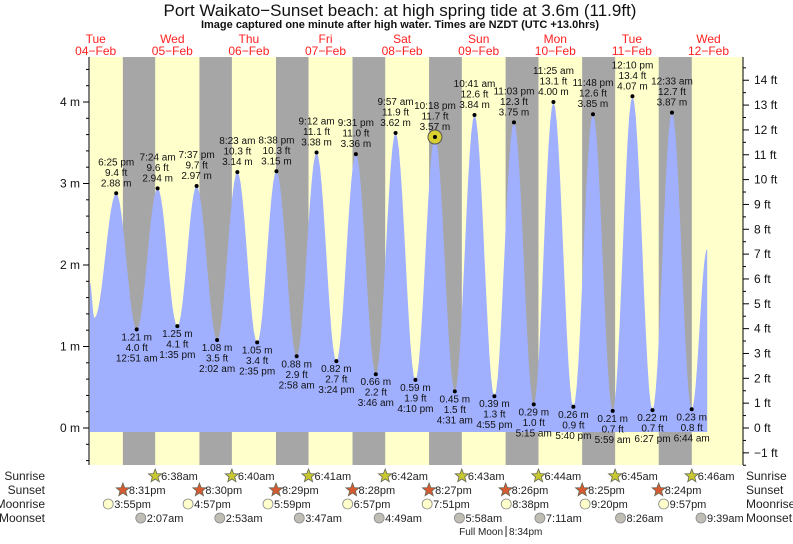 The height and width of the screenshot is (544, 793). I want to click on tide-label-m: 2.88 m, so click(116, 183).